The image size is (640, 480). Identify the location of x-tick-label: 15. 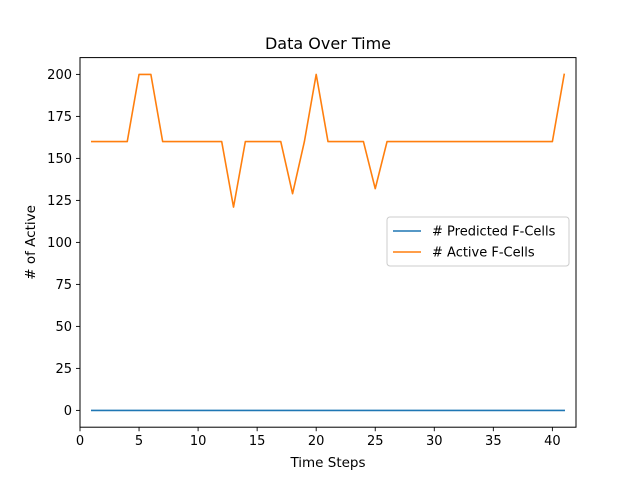
(257, 441).